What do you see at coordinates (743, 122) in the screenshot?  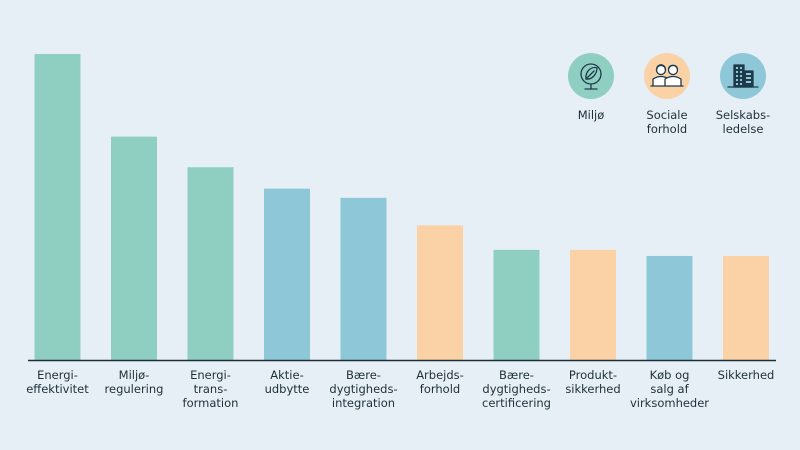 I see `legend-label: Selskabs-ledelse` at bounding box center [743, 122].